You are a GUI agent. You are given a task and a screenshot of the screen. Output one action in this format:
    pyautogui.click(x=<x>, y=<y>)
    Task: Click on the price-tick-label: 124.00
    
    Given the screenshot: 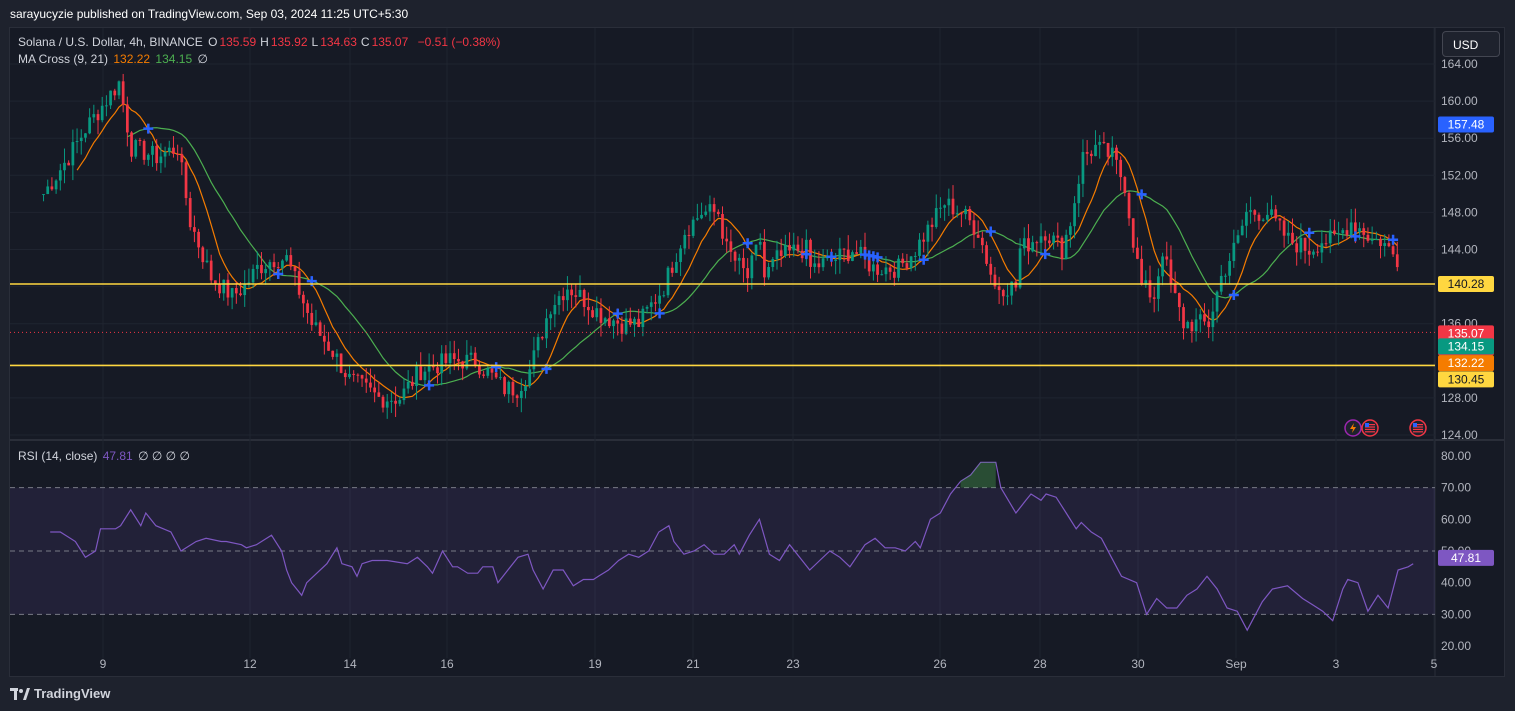 What is the action you would take?
    pyautogui.click(x=1459, y=435)
    